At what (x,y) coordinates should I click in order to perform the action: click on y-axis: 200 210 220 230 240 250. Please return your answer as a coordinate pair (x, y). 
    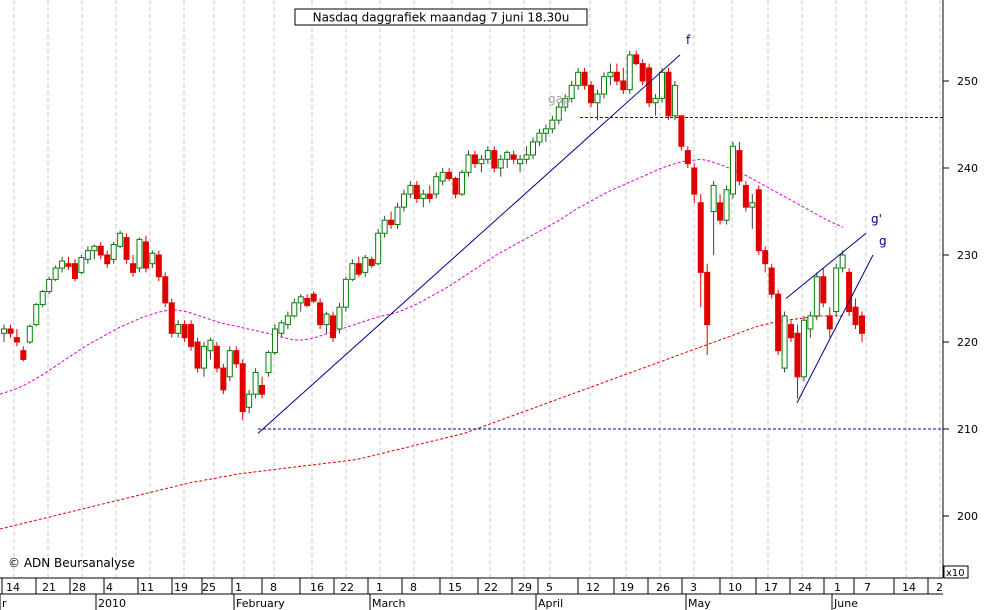
    Looking at the image, I should click on (960, 299).